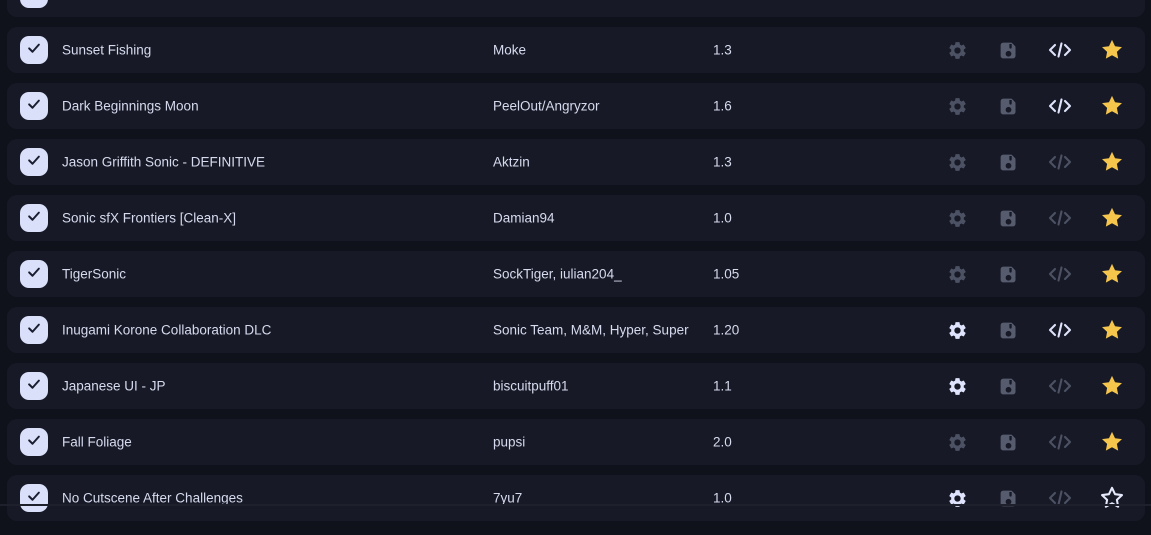 The height and width of the screenshot is (535, 1151). Describe the element at coordinates (591, 330) in the screenshot. I see `mod-author: Sonic Team, M&M, Hyper, Super` at that location.